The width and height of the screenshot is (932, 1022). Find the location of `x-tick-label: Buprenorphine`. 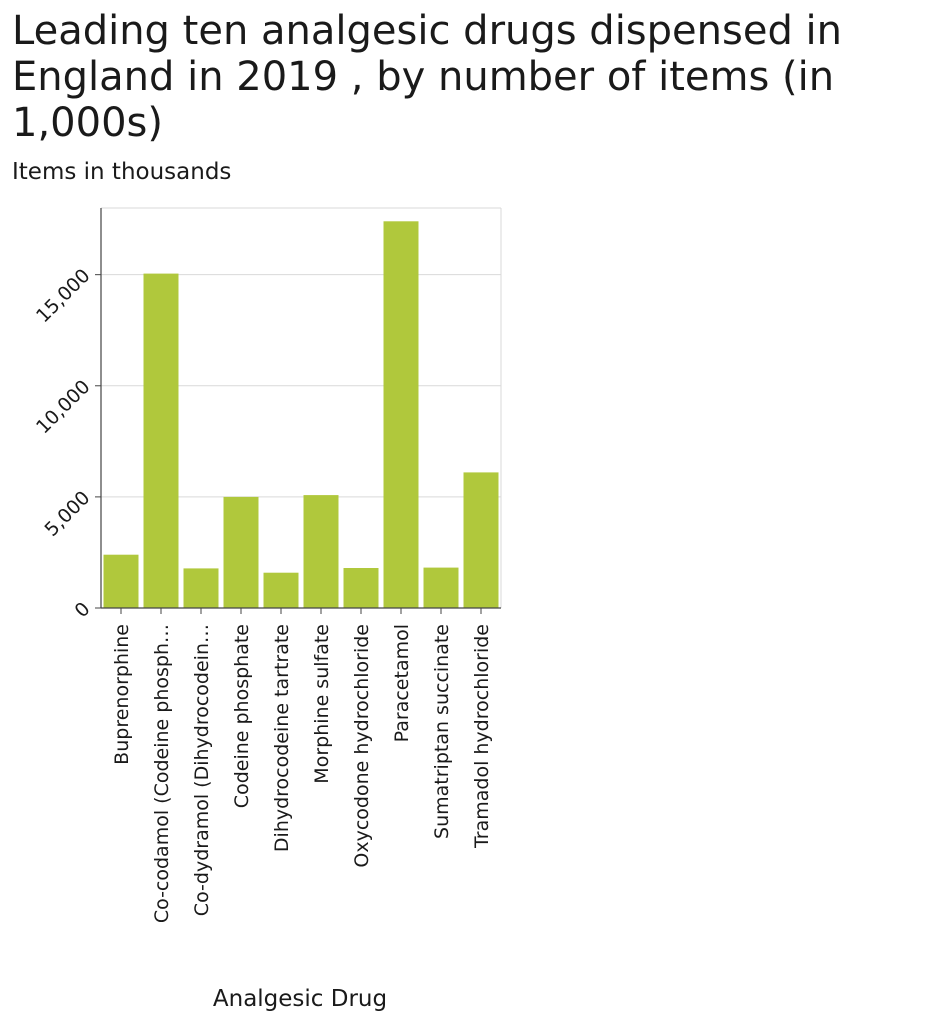

x-tick-label: Buprenorphine is located at coordinates (122, 694).